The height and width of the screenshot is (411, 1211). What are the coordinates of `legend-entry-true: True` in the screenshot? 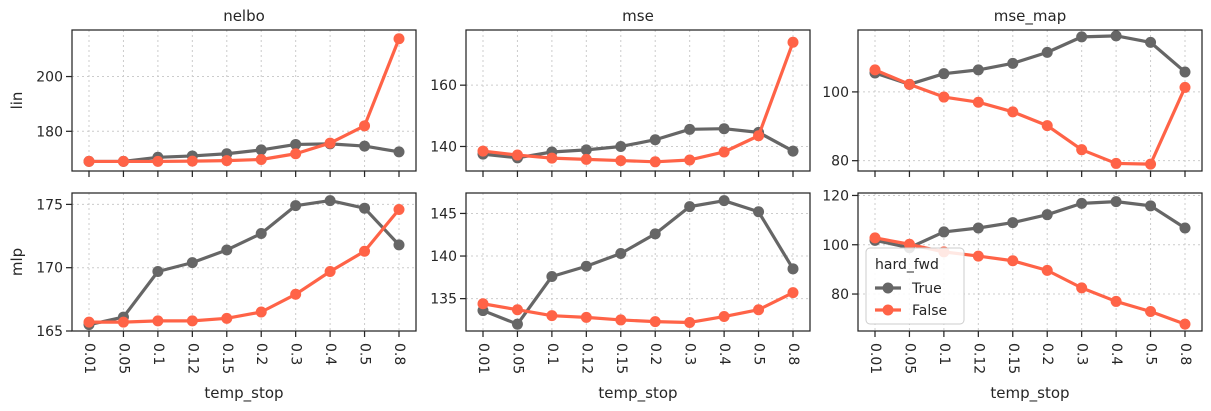 It's located at (926, 289).